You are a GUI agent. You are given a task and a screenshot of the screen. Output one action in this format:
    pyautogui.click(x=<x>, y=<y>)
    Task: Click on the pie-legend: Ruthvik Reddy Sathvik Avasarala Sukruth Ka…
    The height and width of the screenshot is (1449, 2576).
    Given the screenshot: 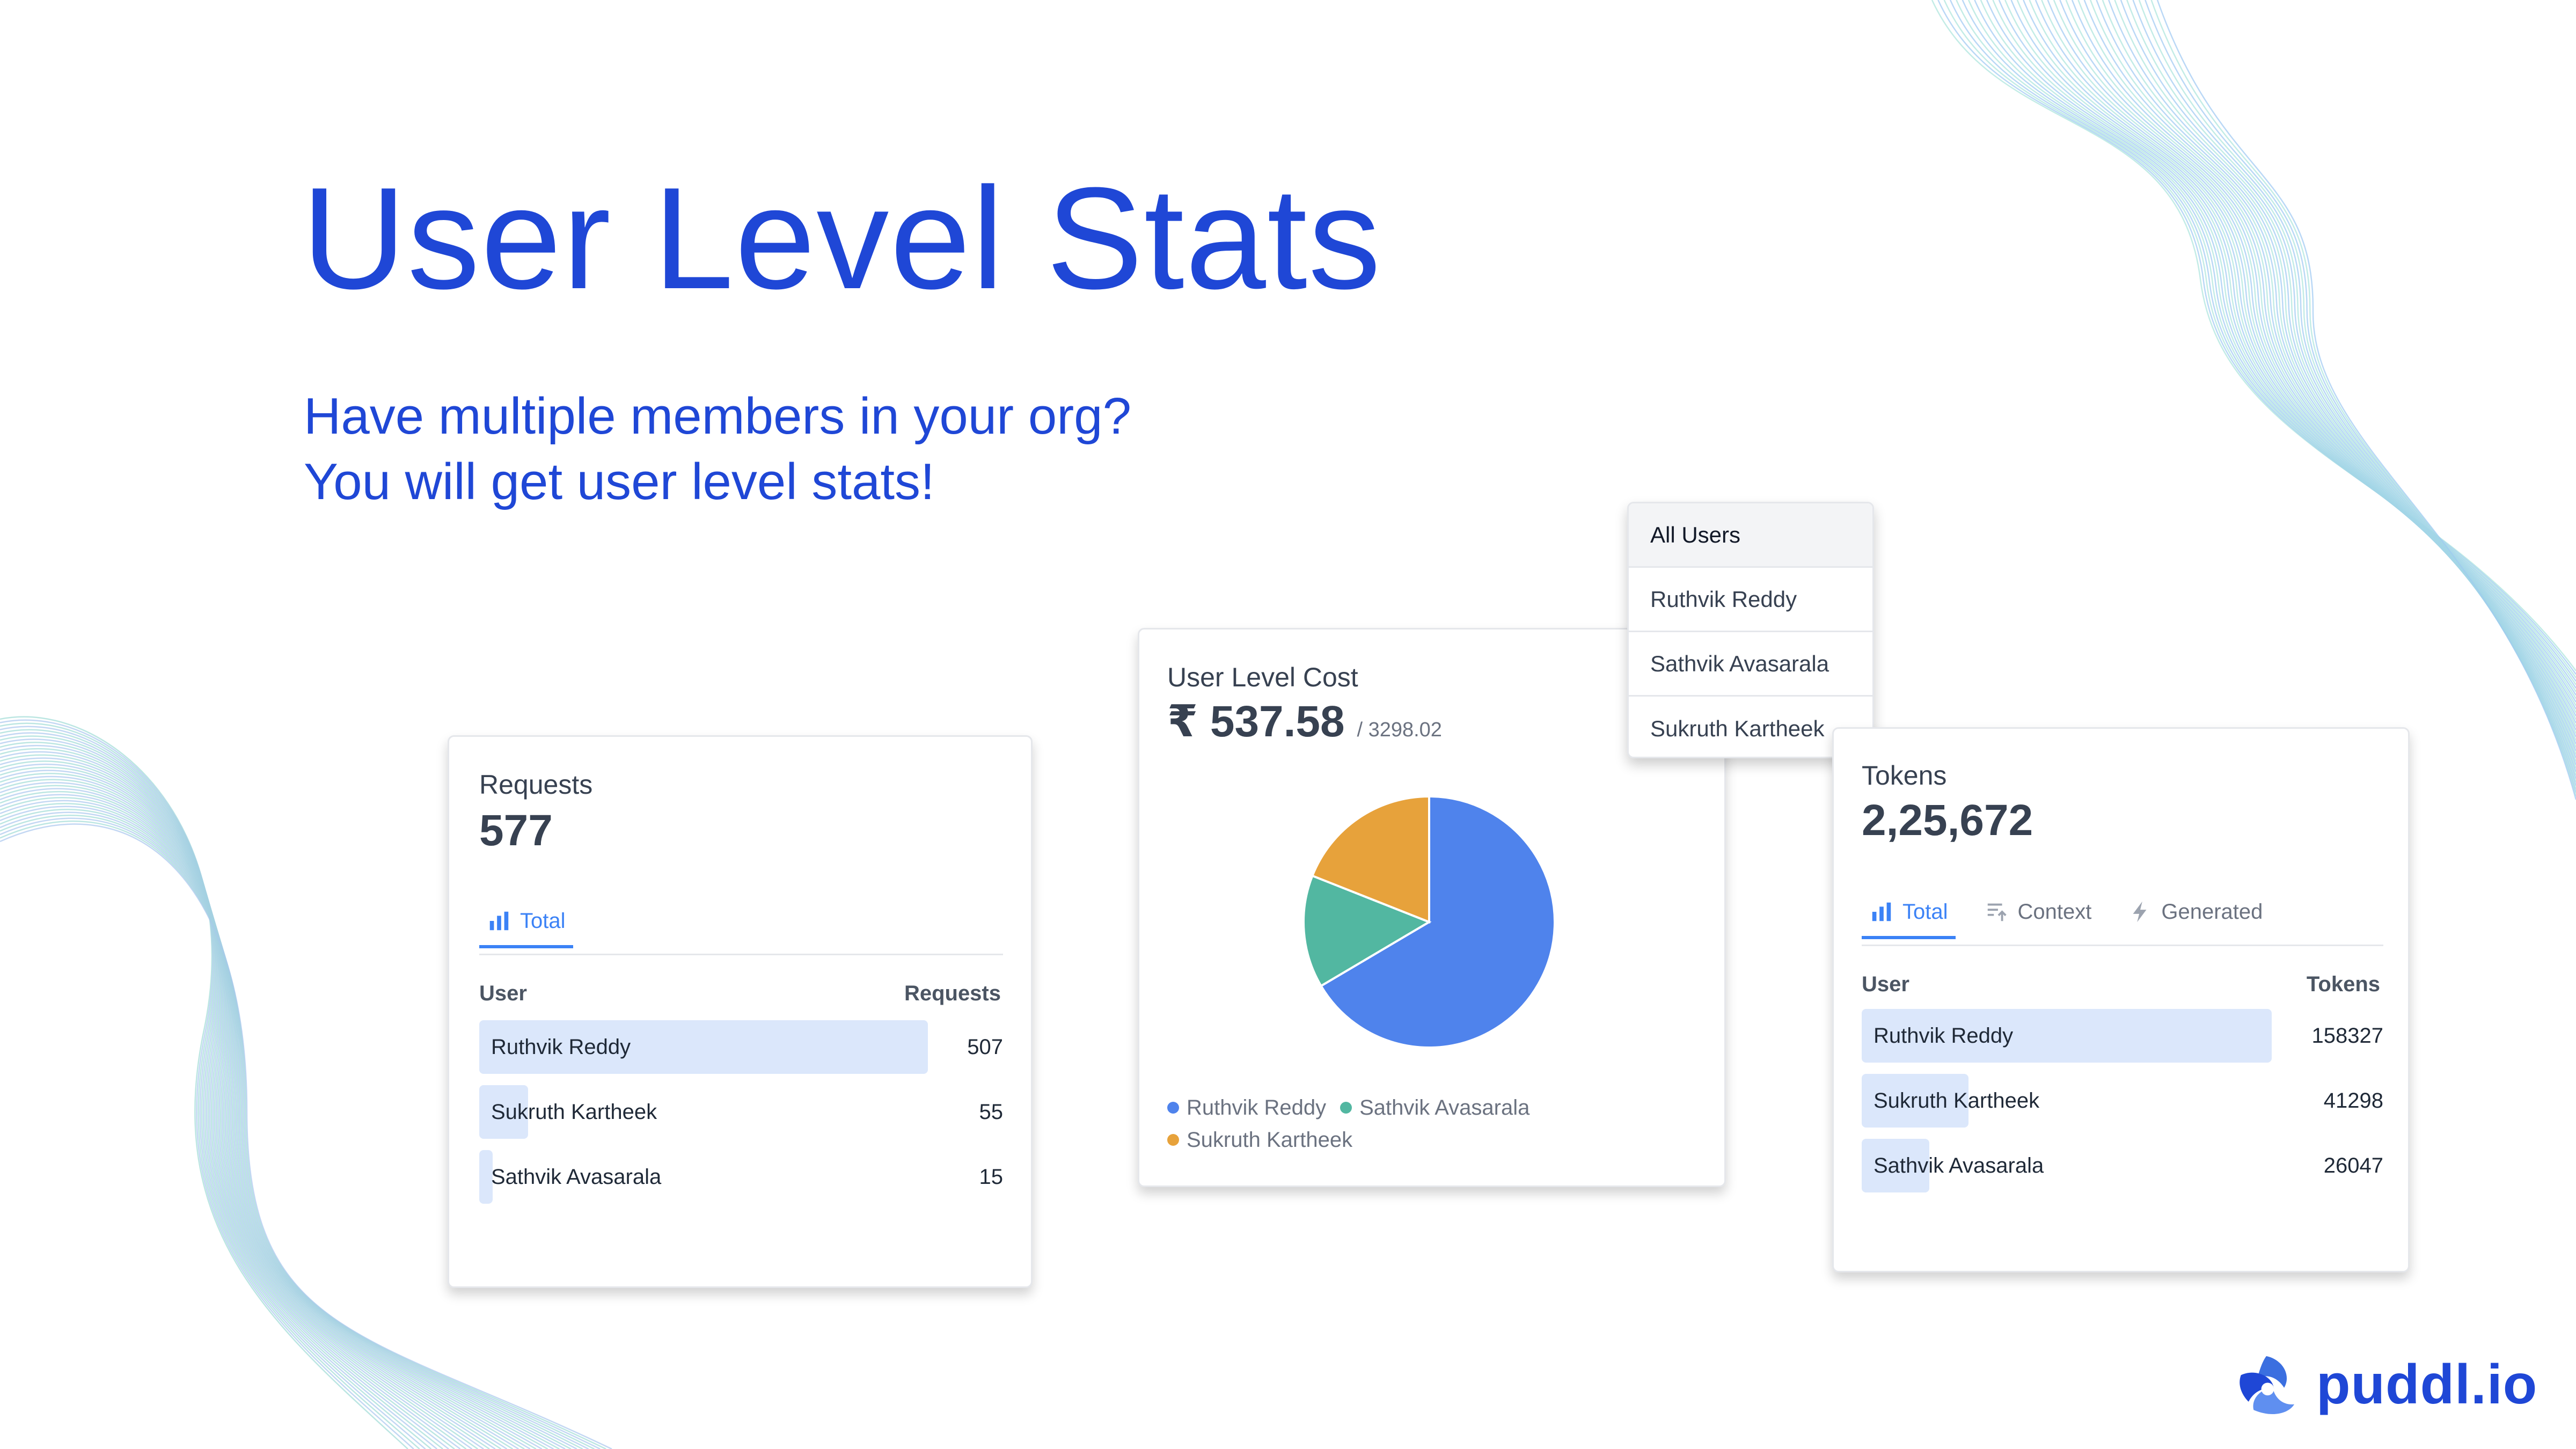 What is the action you would take?
    pyautogui.click(x=1408, y=1123)
    